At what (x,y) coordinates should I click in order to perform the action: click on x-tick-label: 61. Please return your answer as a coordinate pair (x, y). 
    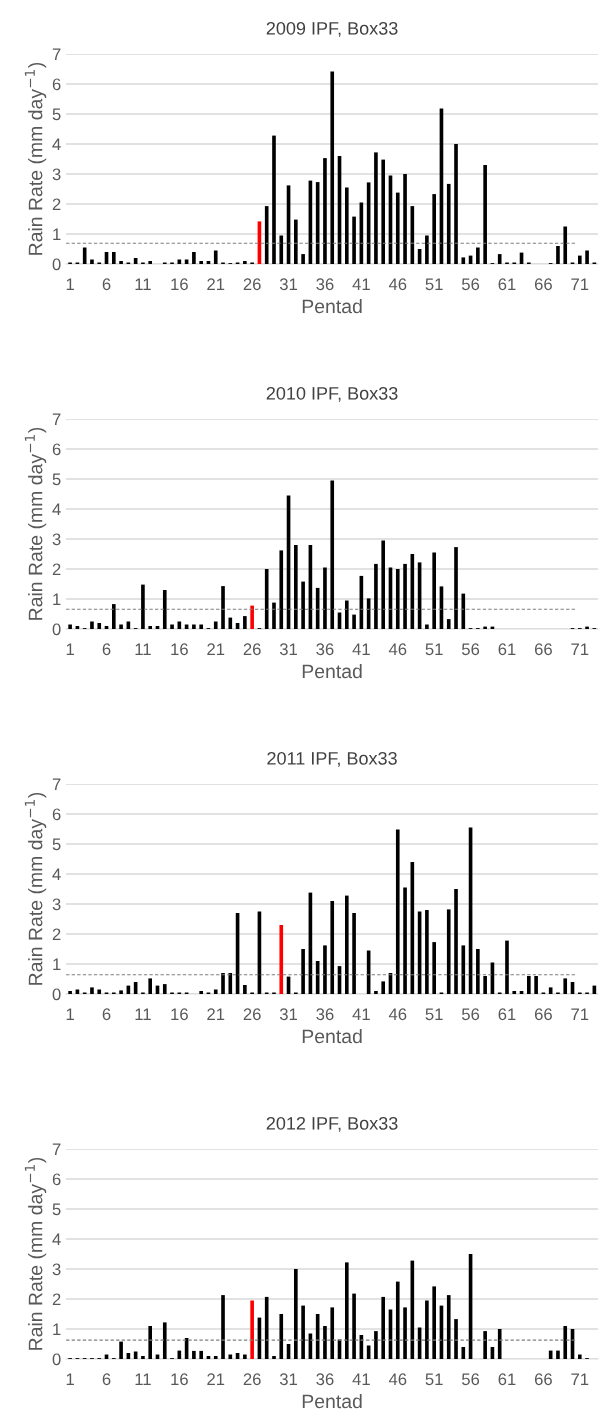
    Looking at the image, I should click on (507, 1379).